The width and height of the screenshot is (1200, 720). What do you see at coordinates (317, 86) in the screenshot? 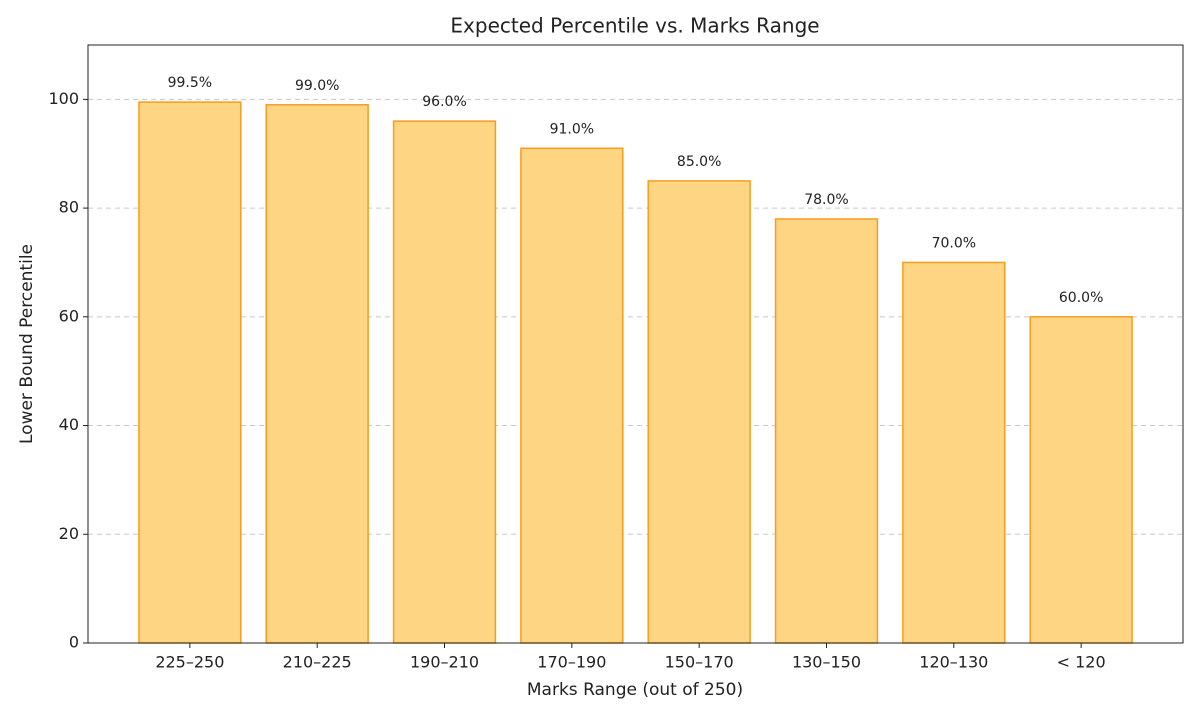
I see `value-label: 99.0%` at bounding box center [317, 86].